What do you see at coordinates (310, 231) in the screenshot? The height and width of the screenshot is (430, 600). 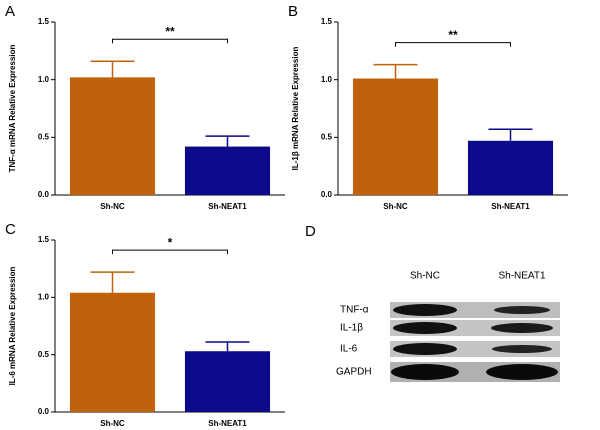 I see `panel-label: D` at bounding box center [310, 231].